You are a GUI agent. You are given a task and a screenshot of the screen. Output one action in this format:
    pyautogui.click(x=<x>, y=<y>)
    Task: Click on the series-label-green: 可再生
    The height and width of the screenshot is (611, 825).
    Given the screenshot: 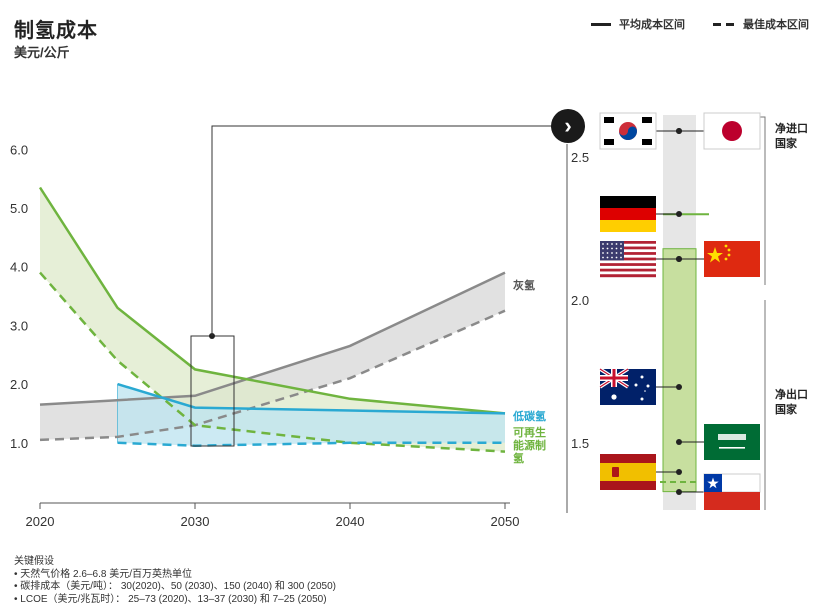 What is the action you would take?
    pyautogui.click(x=529, y=432)
    